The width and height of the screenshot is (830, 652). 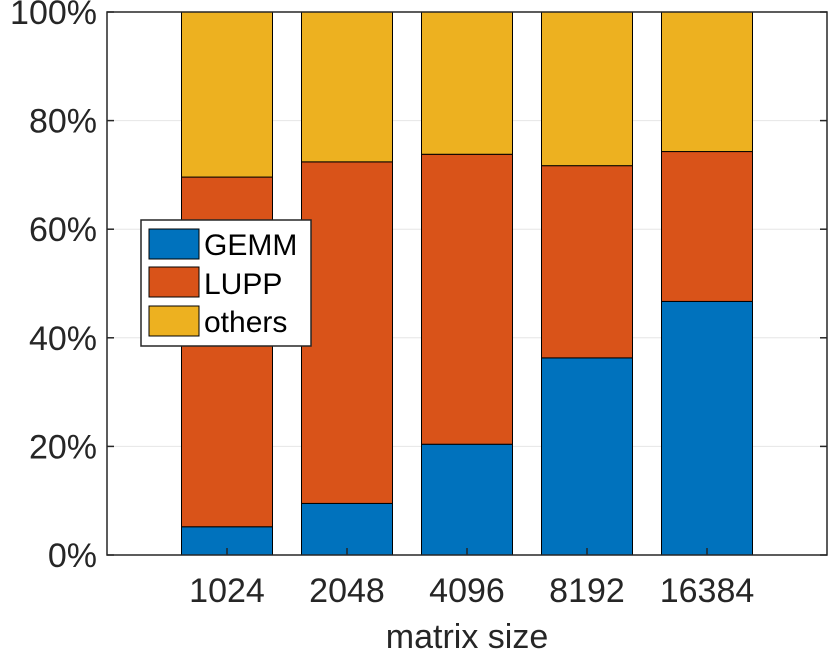 What do you see at coordinates (467, 635) in the screenshot?
I see `x-axis-title: matrix size` at bounding box center [467, 635].